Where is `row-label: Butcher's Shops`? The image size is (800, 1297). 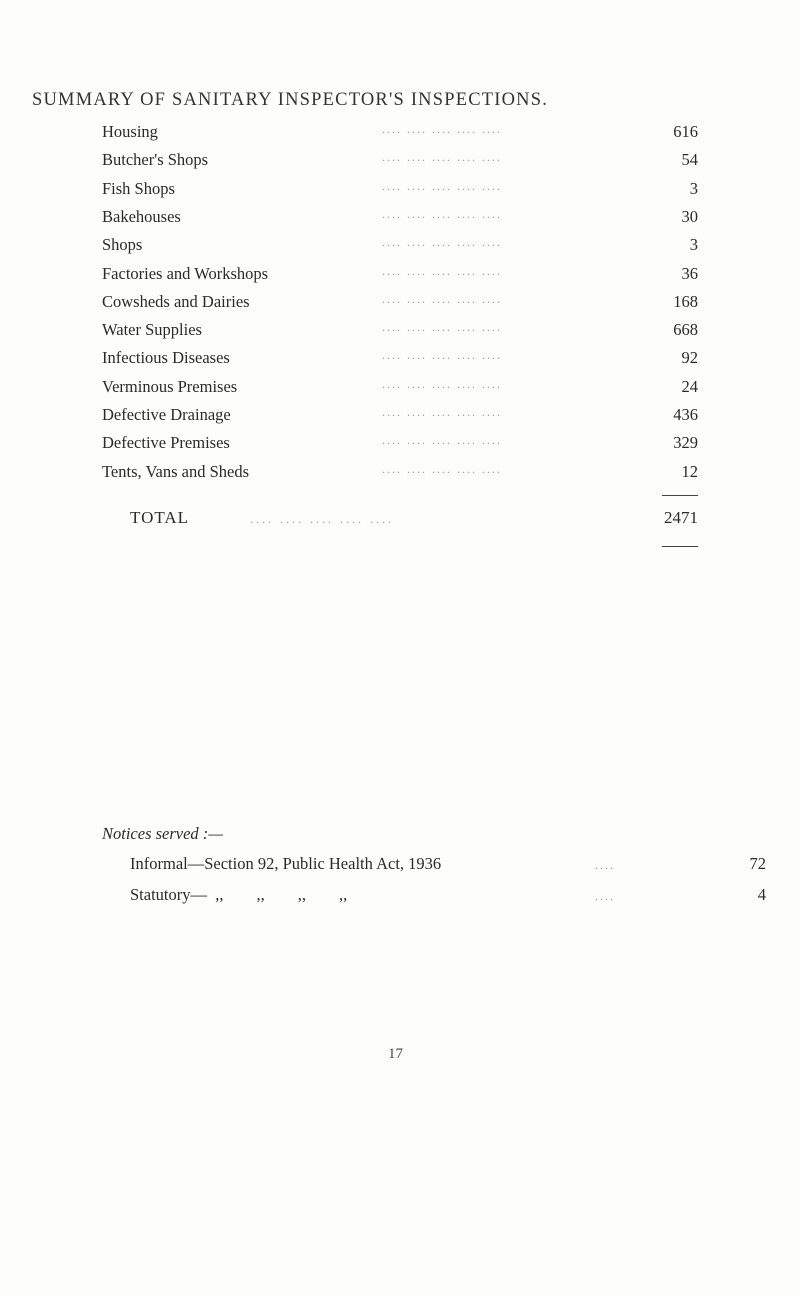
row-label: Butcher's Shops is located at coordinates (155, 160).